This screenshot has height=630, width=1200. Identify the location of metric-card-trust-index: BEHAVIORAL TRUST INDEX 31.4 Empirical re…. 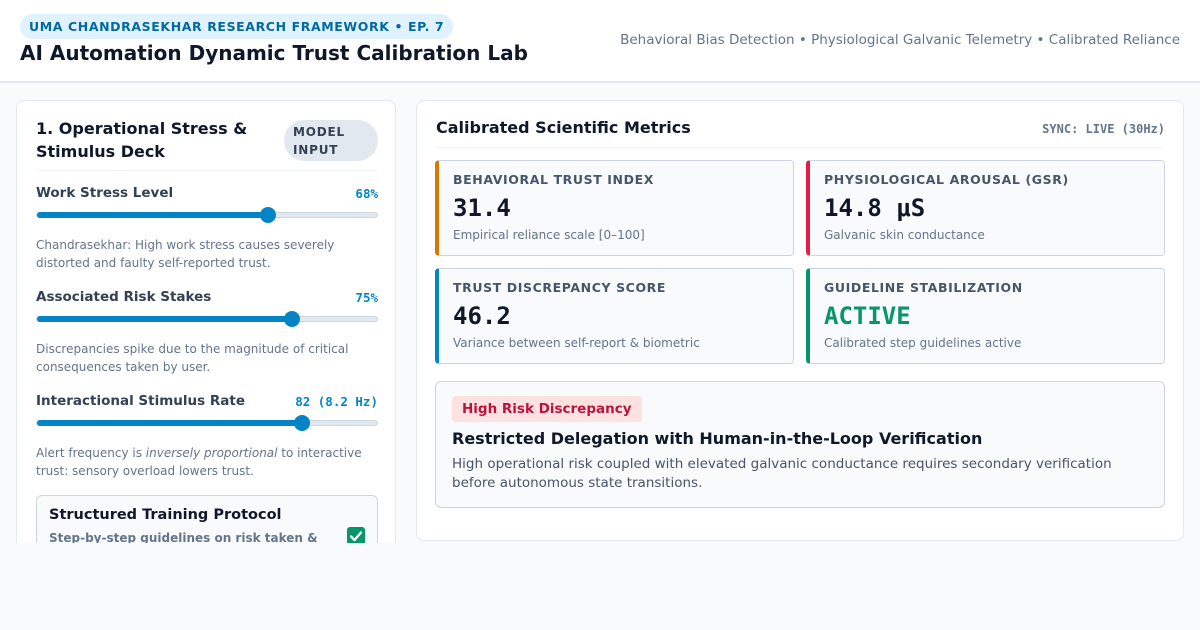
(614, 208).